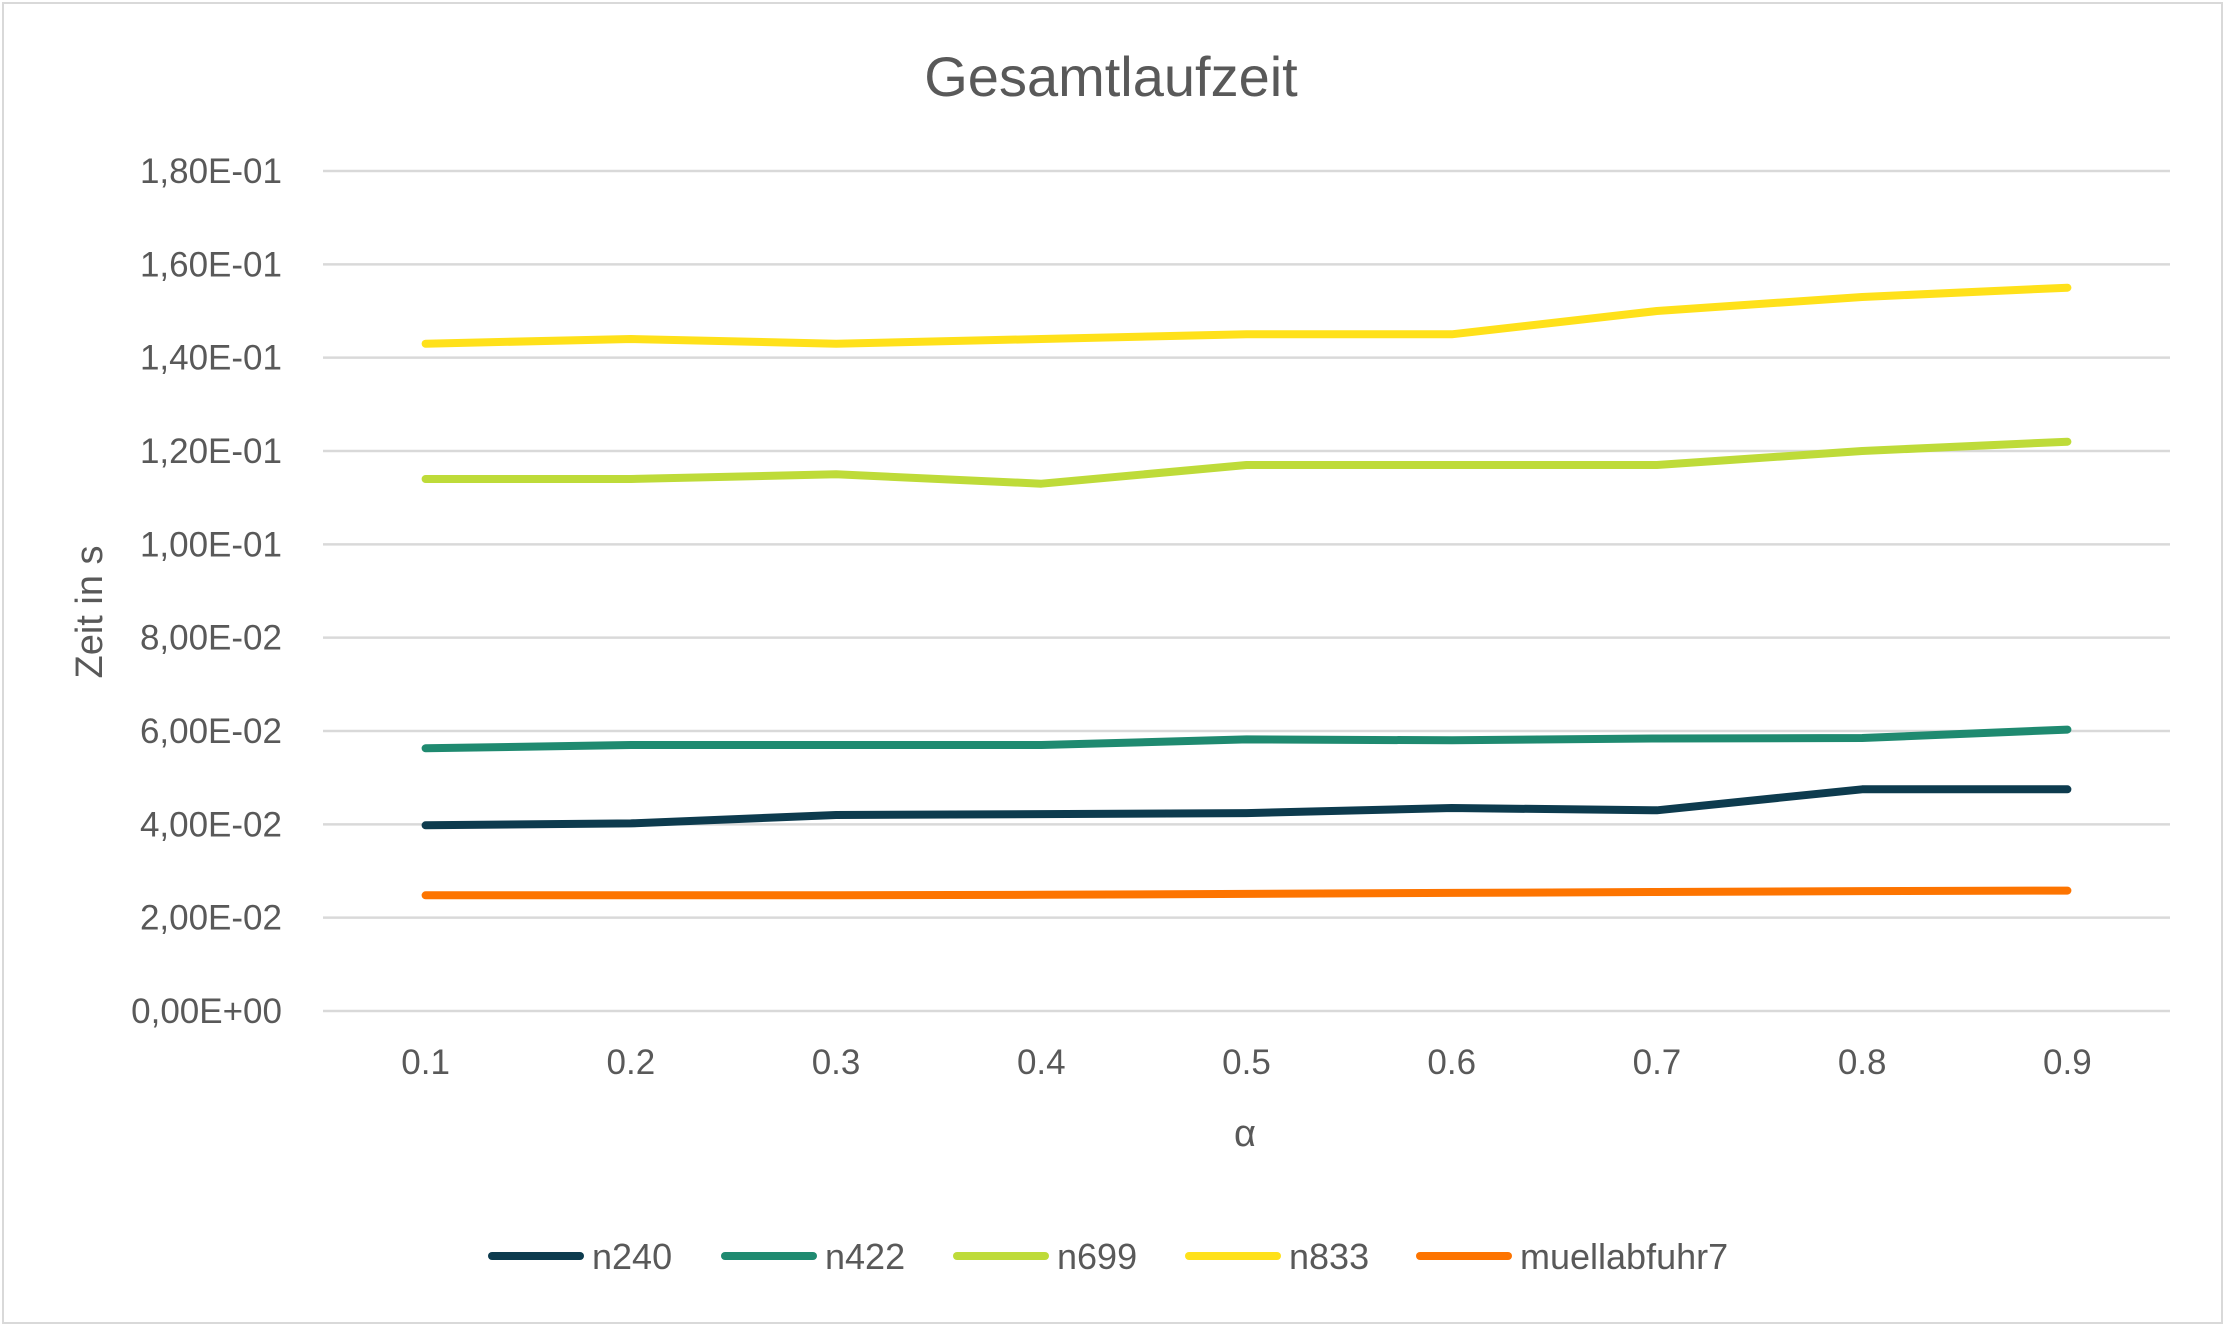  Describe the element at coordinates (211, 451) in the screenshot. I see `y-tick-label: 1,20E-01` at that location.